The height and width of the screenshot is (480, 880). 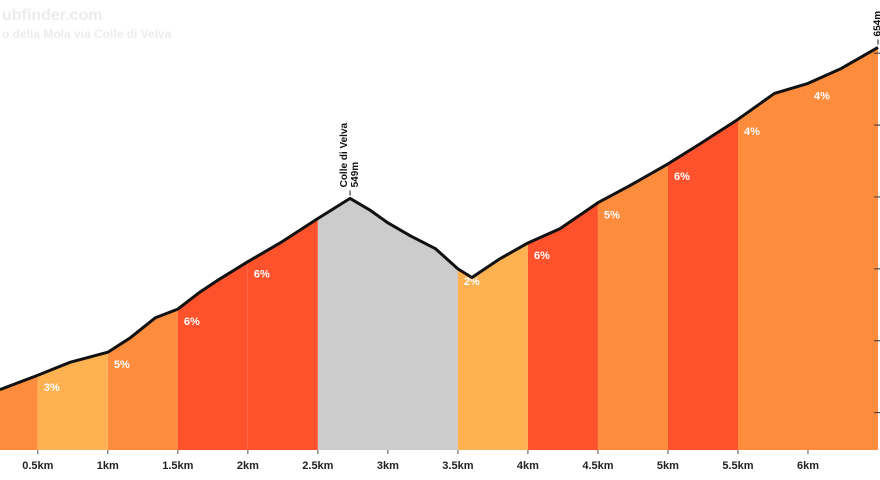 What do you see at coordinates (87, 34) in the screenshot?
I see `chart-title: o della Mola via Colle di Velva` at bounding box center [87, 34].